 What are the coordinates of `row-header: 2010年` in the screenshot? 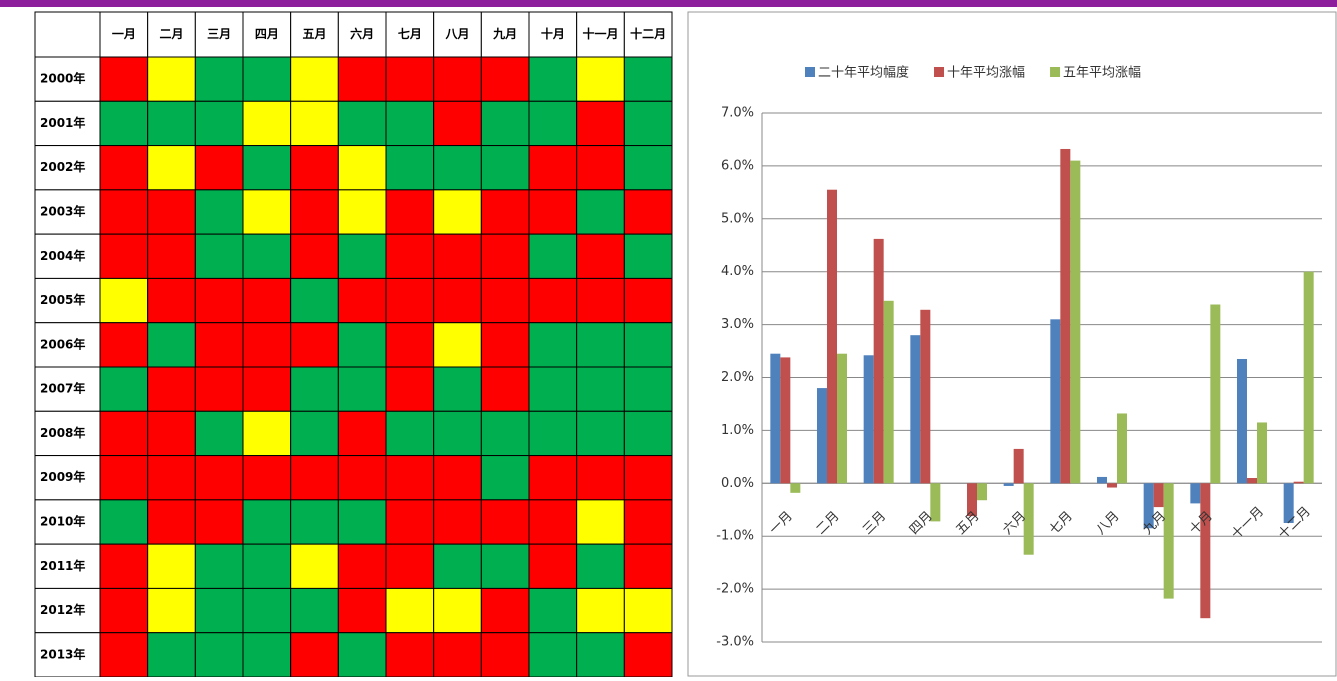 It's located at (62, 521).